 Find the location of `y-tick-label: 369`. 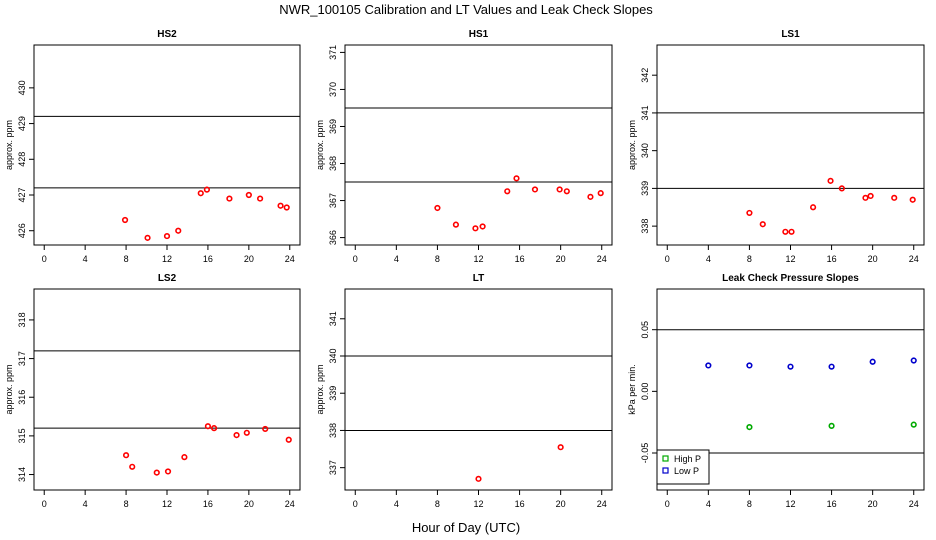

y-tick-label: 369 is located at coordinates (333, 126).